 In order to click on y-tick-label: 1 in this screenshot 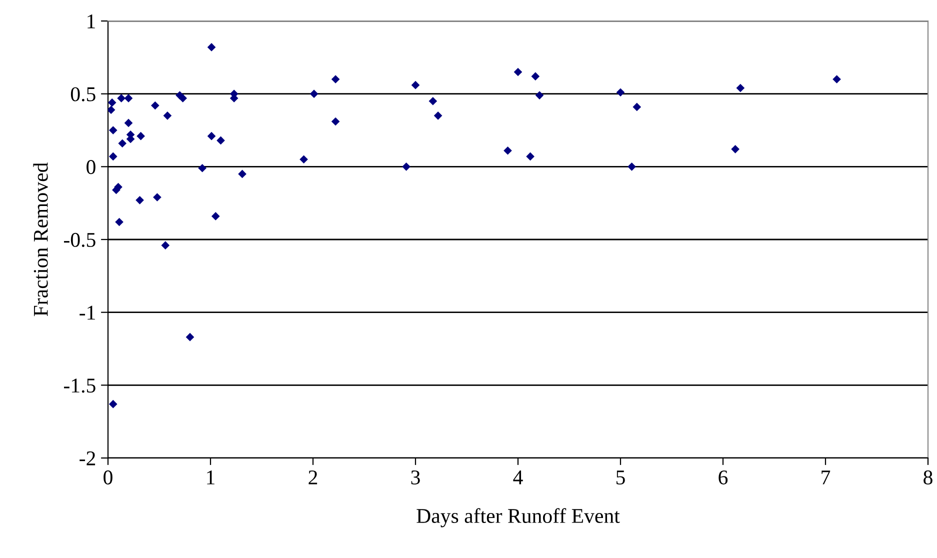, I will do `click(91, 21)`.